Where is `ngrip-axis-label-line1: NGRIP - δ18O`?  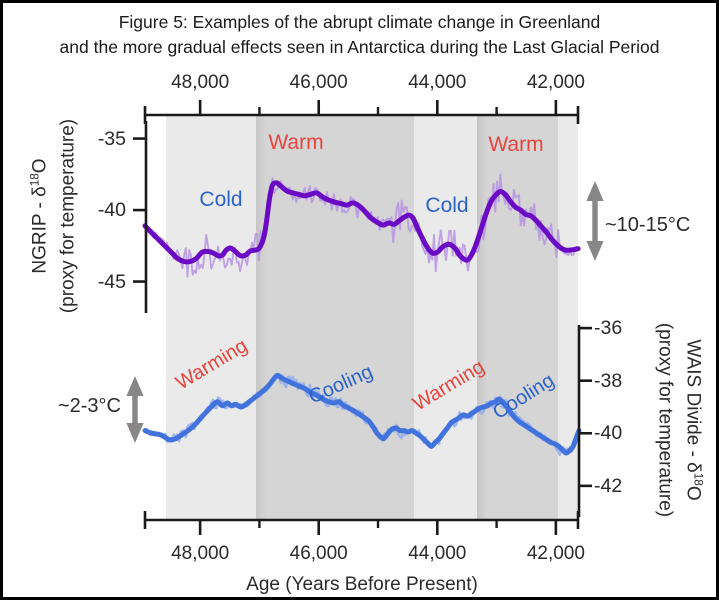 ngrip-axis-label-line1: NGRIP - δ18O is located at coordinates (39, 216).